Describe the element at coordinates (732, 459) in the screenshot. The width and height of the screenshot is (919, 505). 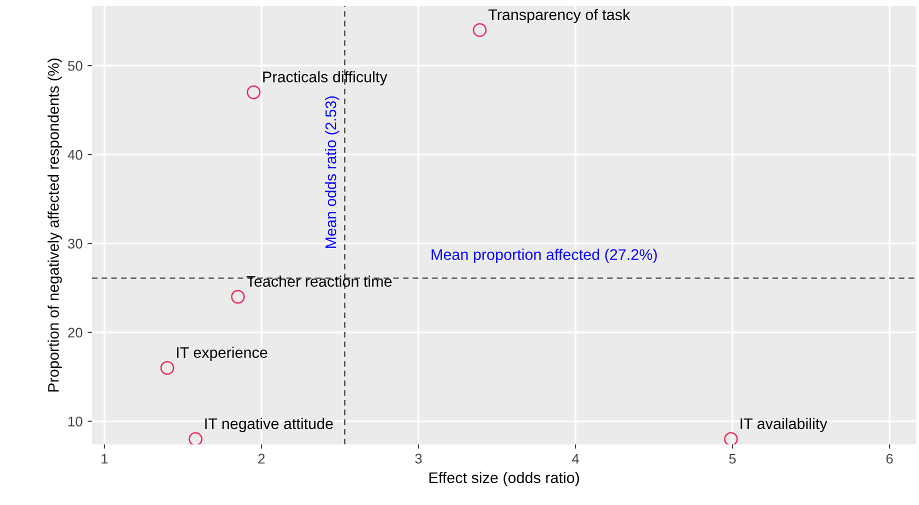
I see `x-tick-label: 5` at that location.